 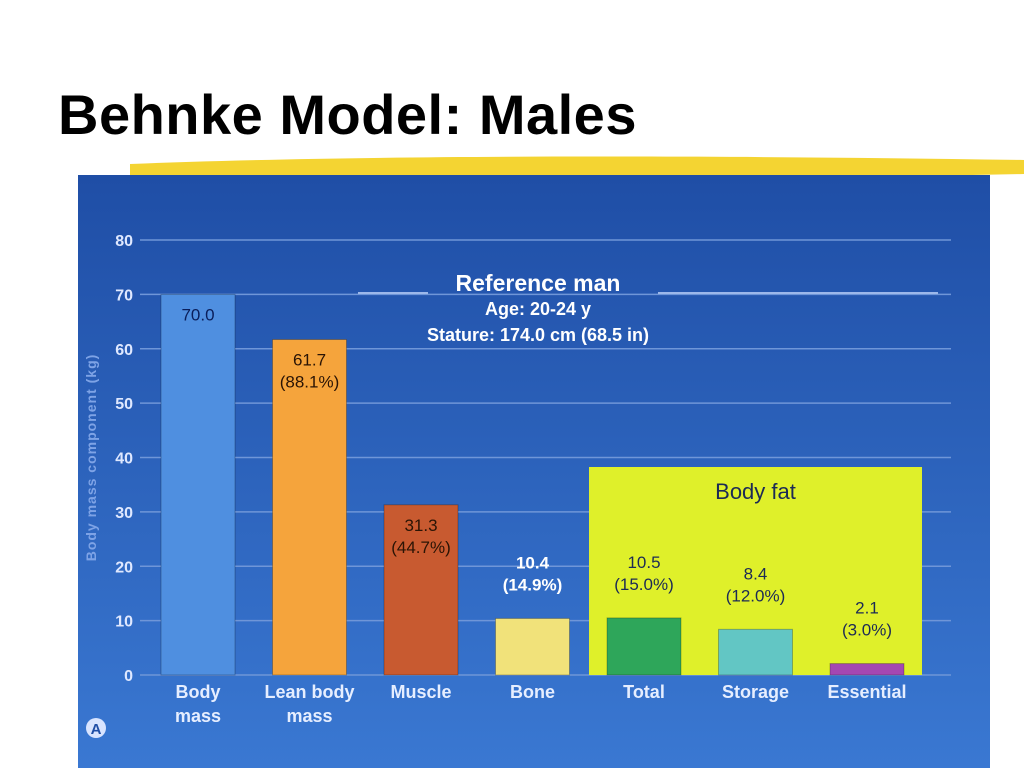 I want to click on y-tick-label: 40, so click(x=124, y=459).